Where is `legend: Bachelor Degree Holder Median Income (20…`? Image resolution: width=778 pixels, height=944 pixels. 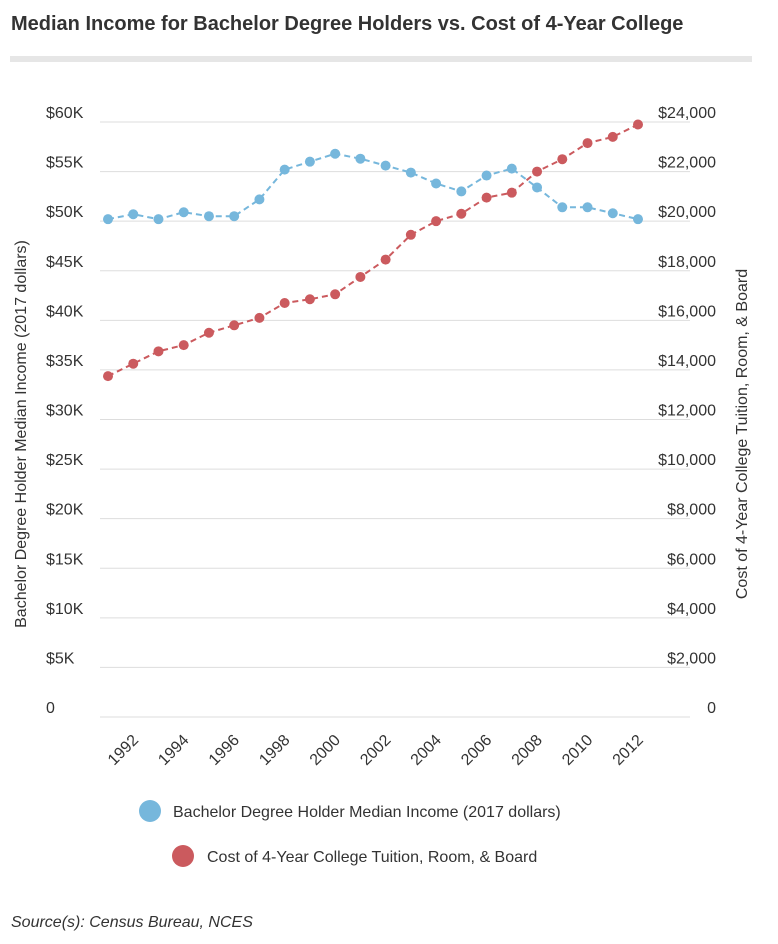 legend: Bachelor Degree Holder Median Income (20… is located at coordinates (350, 833).